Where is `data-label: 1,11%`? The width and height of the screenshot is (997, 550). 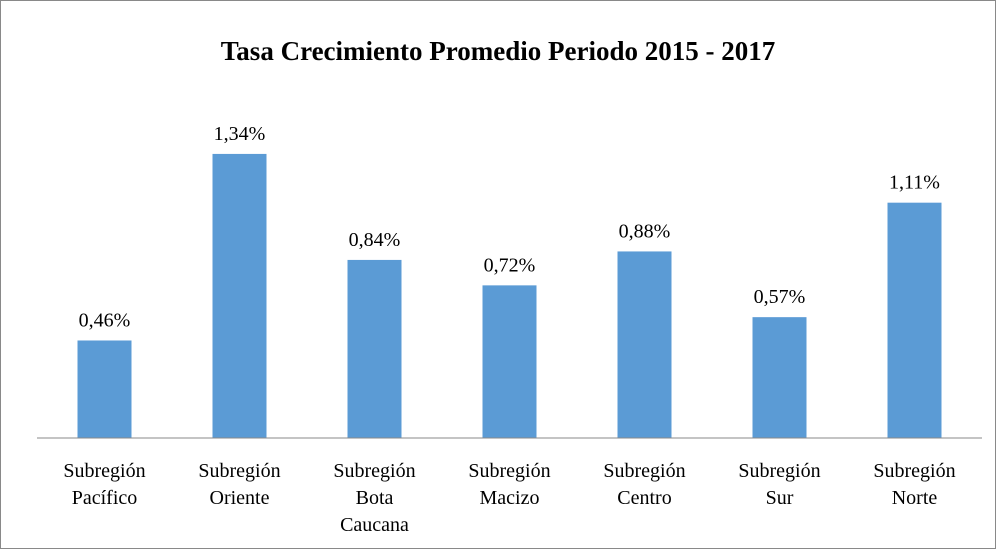 data-label: 1,11% is located at coordinates (914, 183).